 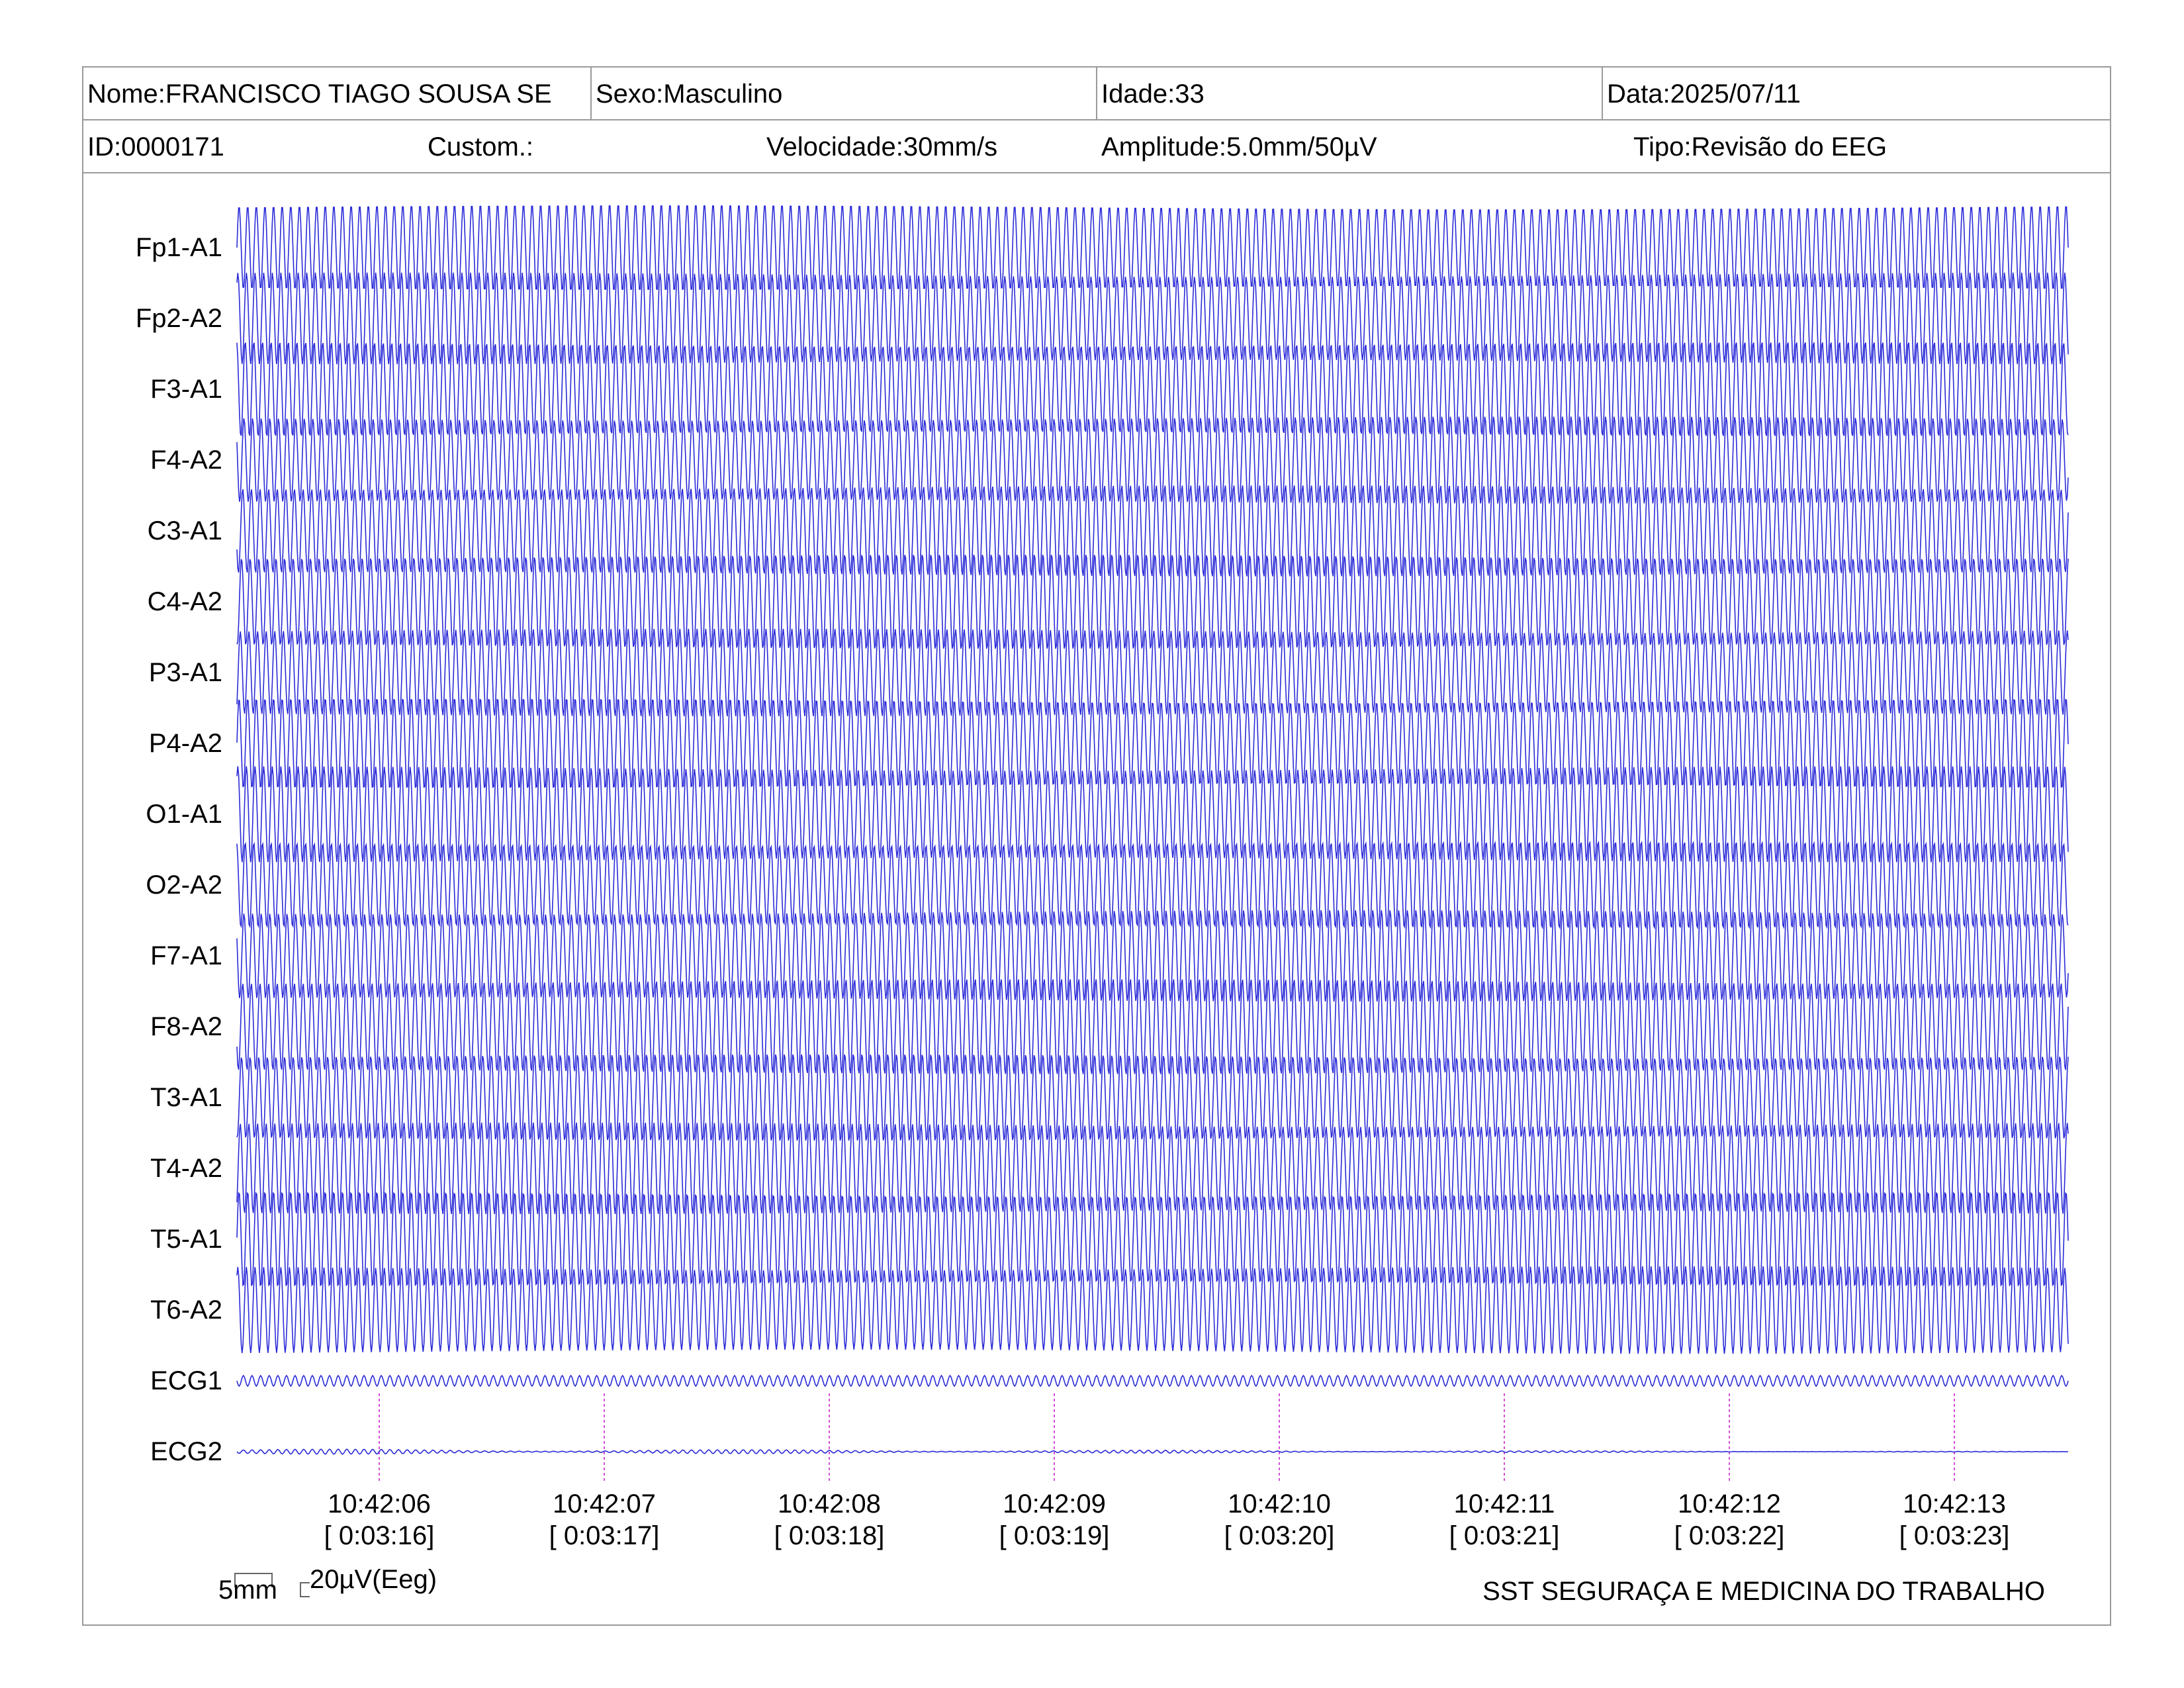 I want to click on channel-label-f7-a1: F7-A1, so click(x=186, y=955).